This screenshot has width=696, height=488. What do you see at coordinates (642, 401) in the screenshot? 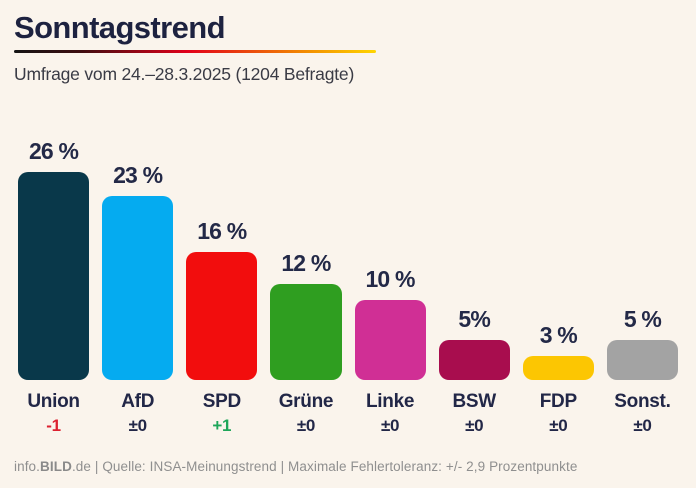
I see `party-label: Sonst.` at bounding box center [642, 401].